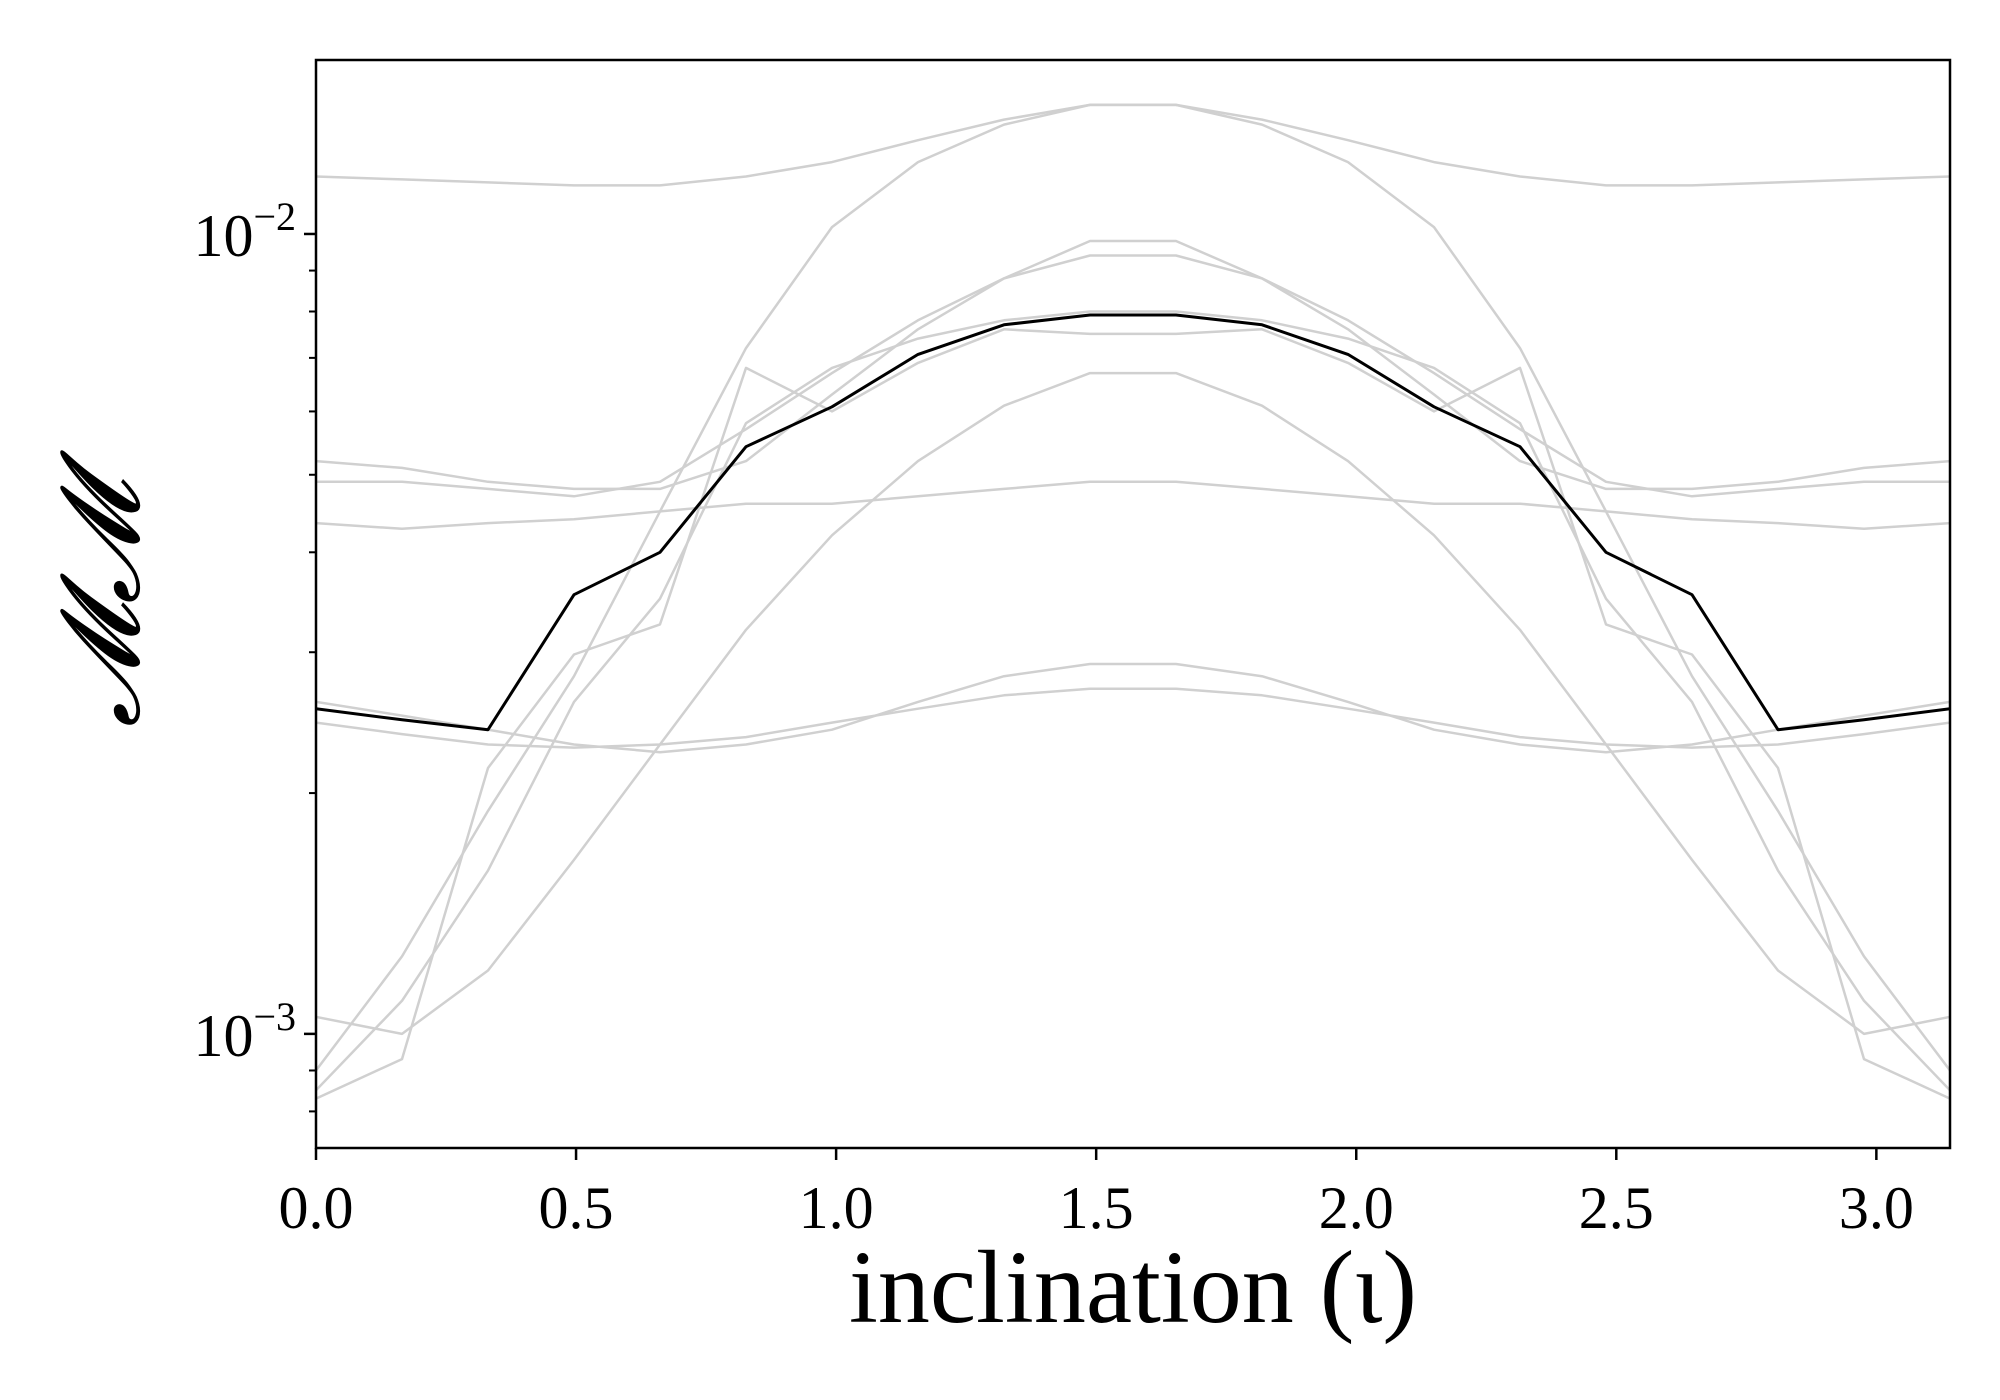  I want to click on x-tick-label: 0.5, so click(576, 1208).